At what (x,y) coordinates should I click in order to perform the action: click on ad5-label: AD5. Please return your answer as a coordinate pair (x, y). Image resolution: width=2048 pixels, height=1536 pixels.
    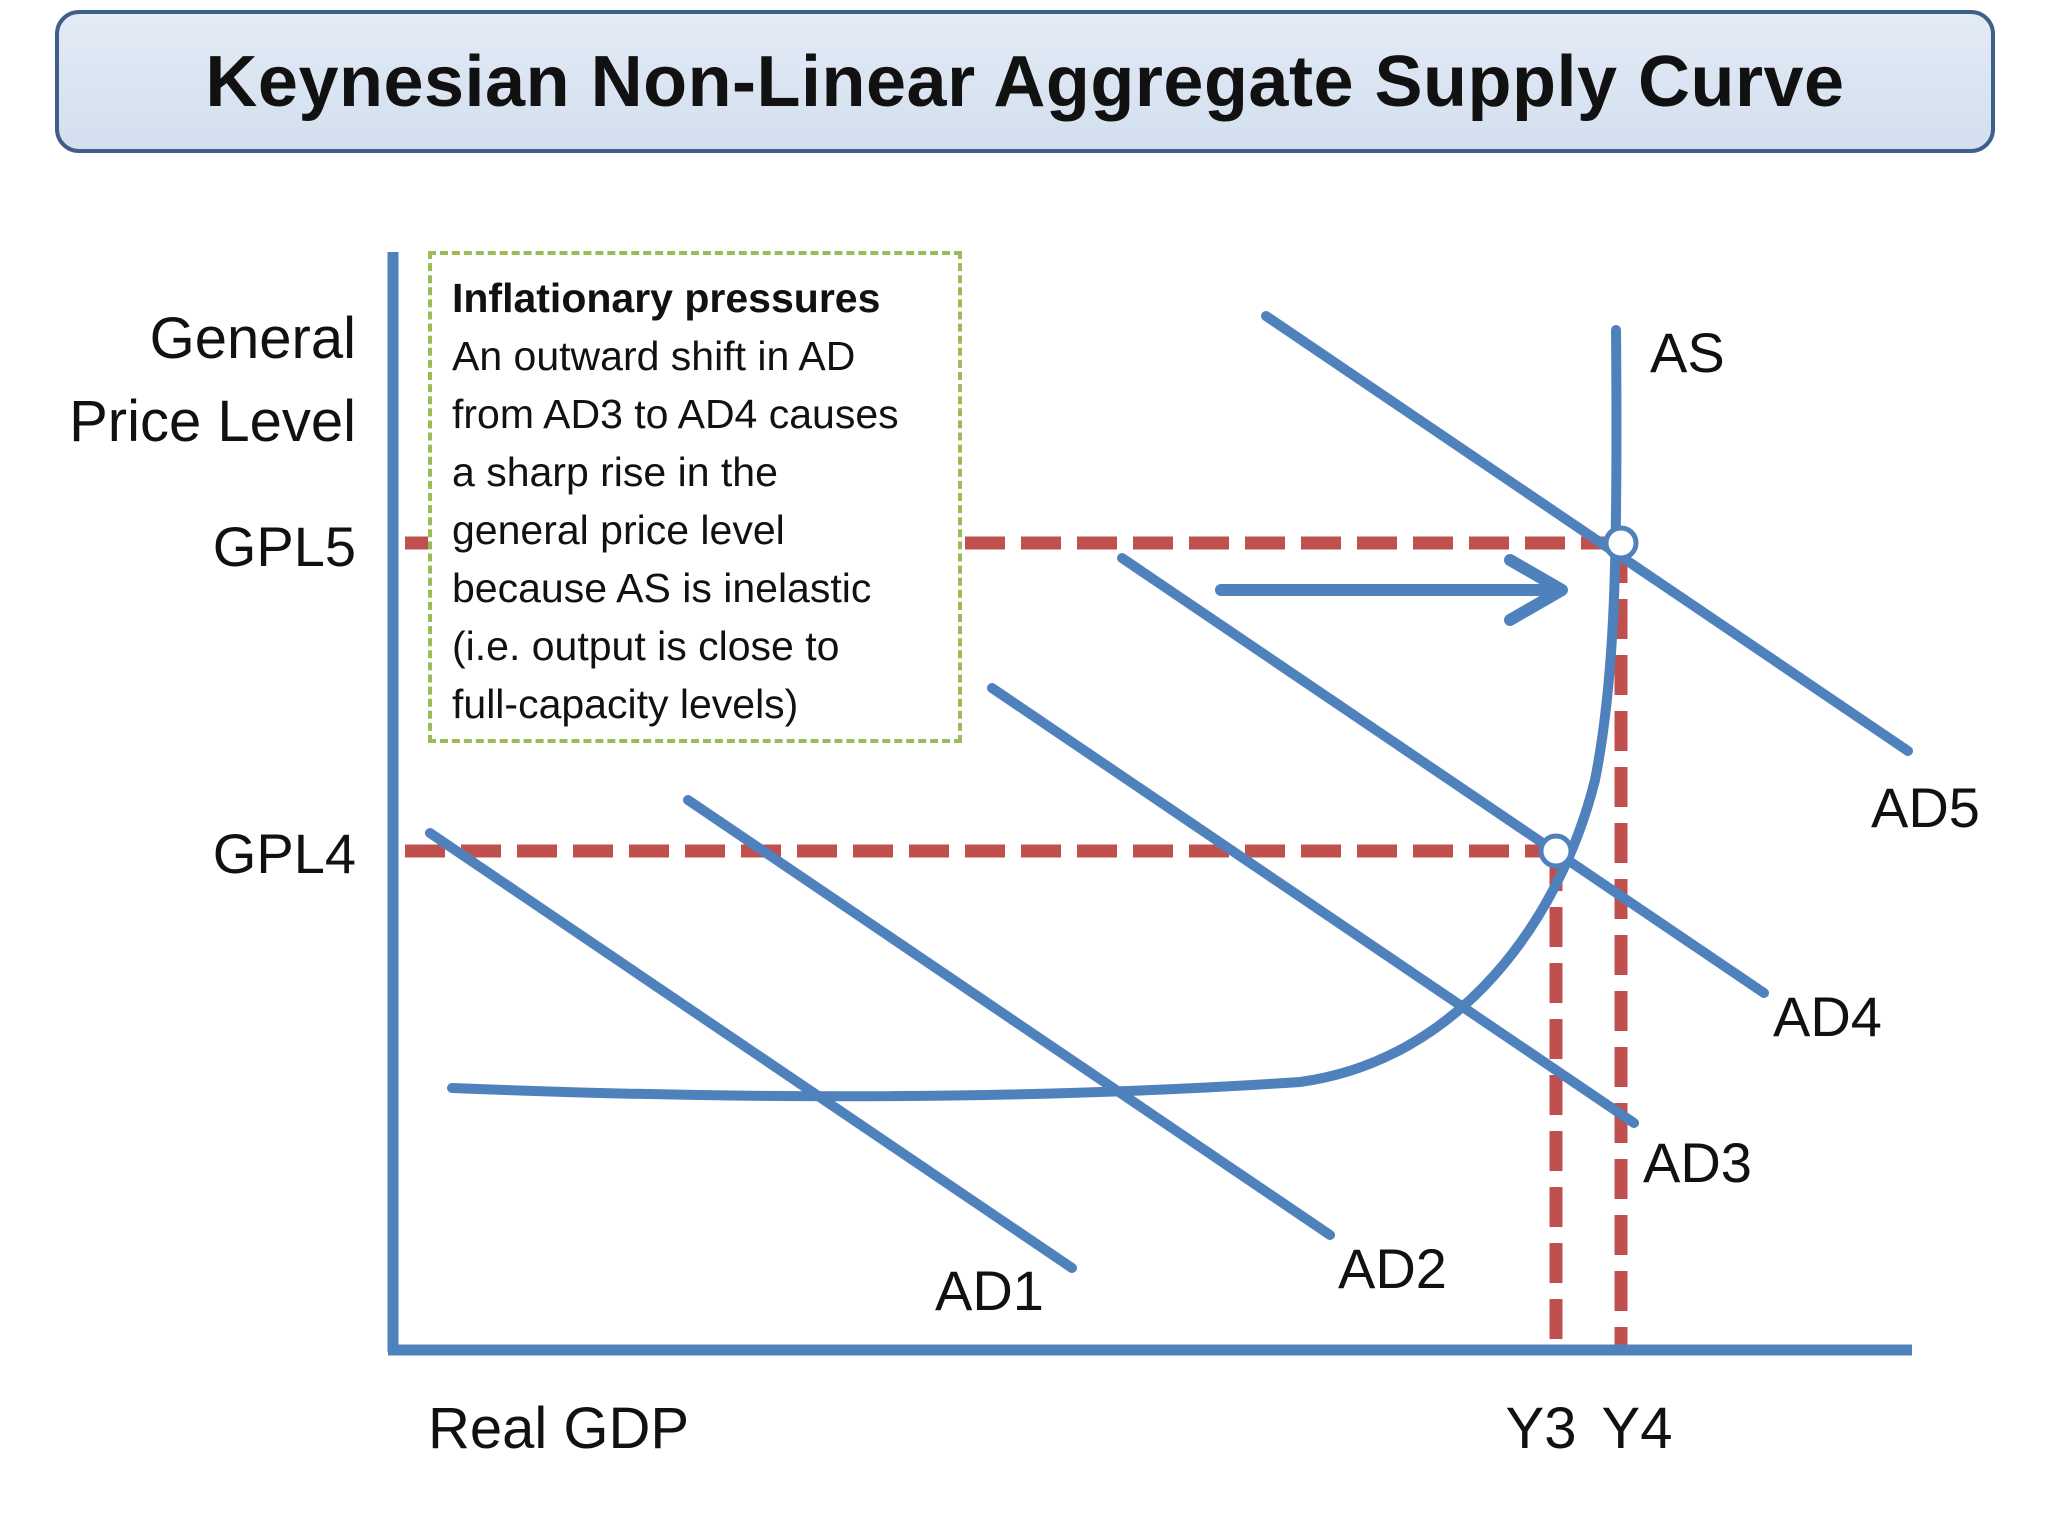
    Looking at the image, I should click on (1925, 807).